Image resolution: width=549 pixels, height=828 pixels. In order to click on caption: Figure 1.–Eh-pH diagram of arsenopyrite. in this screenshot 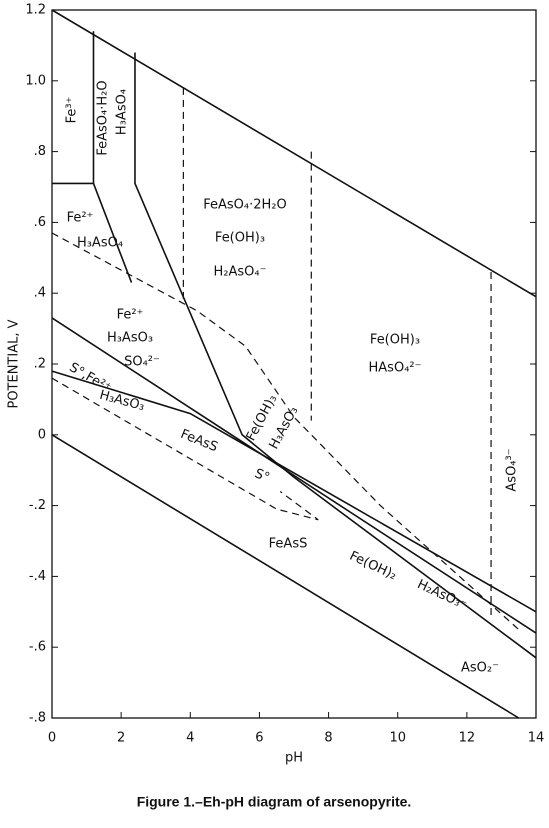, I will do `click(274, 802)`.